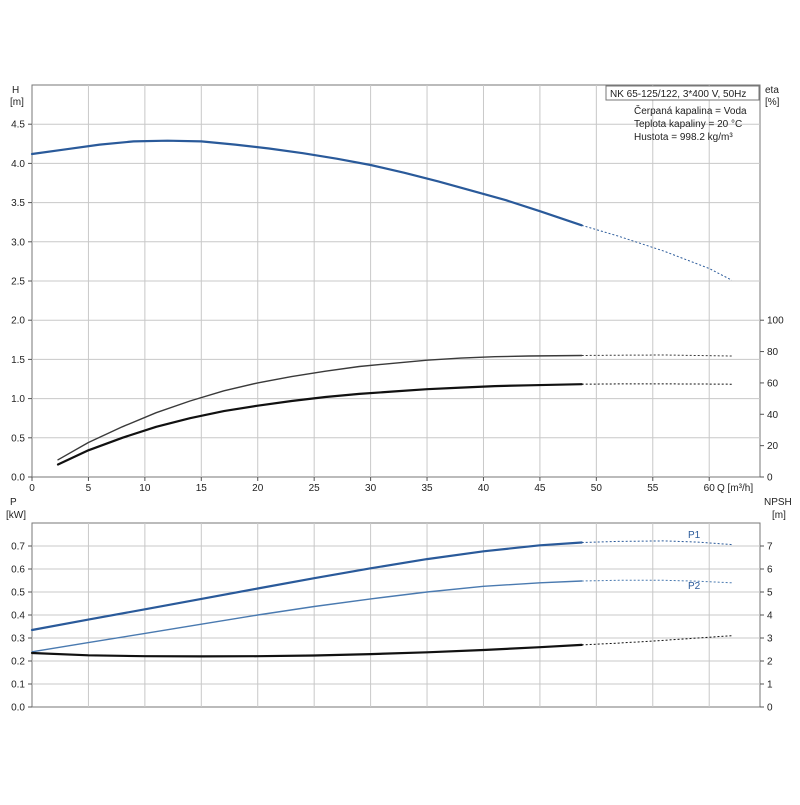  What do you see at coordinates (694, 586) in the screenshot?
I see `p2-series-label: P2` at bounding box center [694, 586].